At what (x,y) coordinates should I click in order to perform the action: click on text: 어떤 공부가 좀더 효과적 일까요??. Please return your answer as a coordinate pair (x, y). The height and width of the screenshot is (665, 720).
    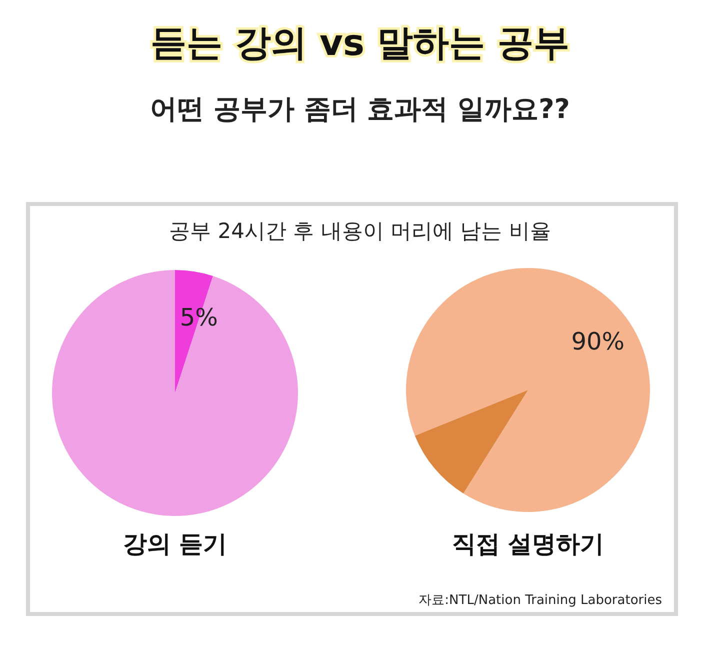
    Looking at the image, I should click on (360, 109).